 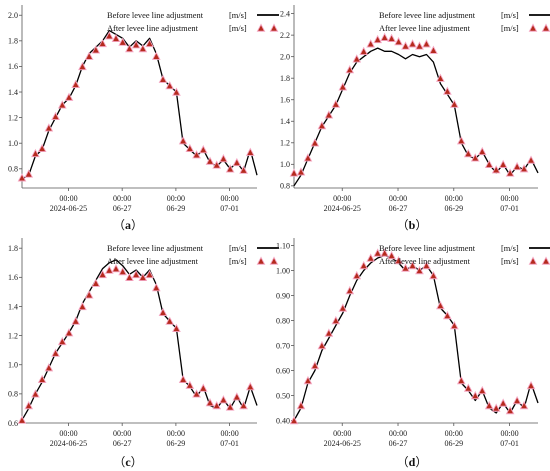 I want to click on y-tick-label: 1.6, so click(x=13, y=66).